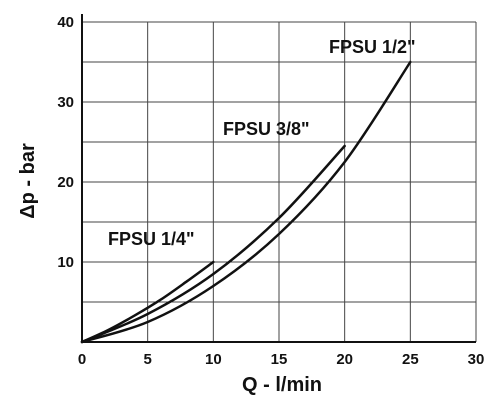 This screenshot has height=401, width=484. I want to click on x-tick-label: 0, so click(82, 359).